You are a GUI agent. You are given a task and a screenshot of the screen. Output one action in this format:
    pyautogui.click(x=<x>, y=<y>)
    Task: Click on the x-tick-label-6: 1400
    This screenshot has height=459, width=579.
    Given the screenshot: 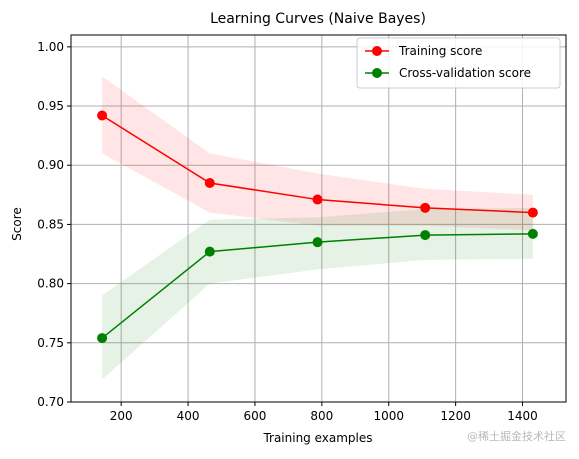 What is the action you would take?
    pyautogui.click(x=522, y=416)
    